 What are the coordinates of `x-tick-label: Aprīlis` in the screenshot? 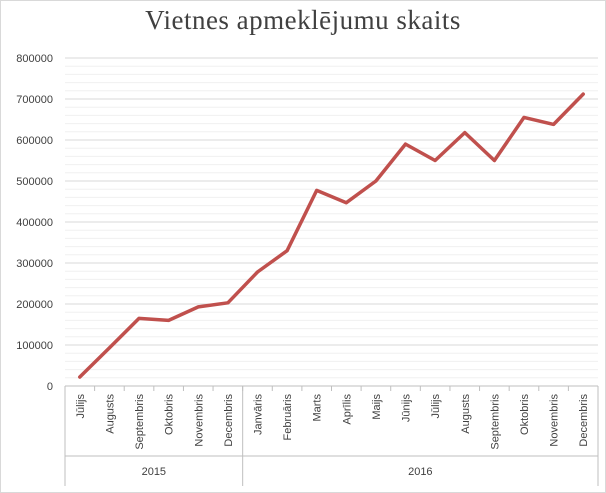 It's located at (347, 409).